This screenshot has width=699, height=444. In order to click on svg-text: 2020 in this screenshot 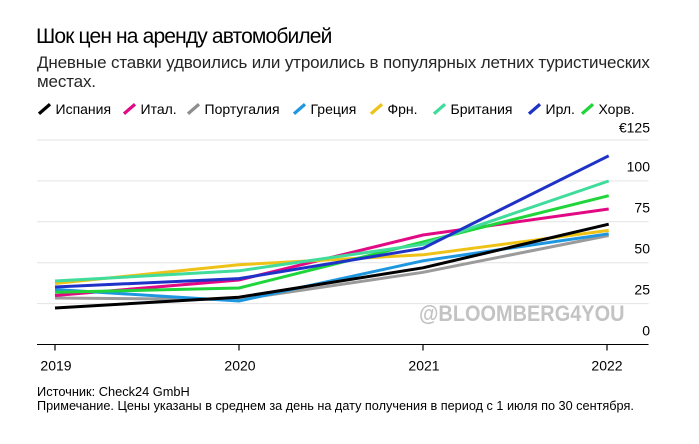, I will do `click(239, 366)`.